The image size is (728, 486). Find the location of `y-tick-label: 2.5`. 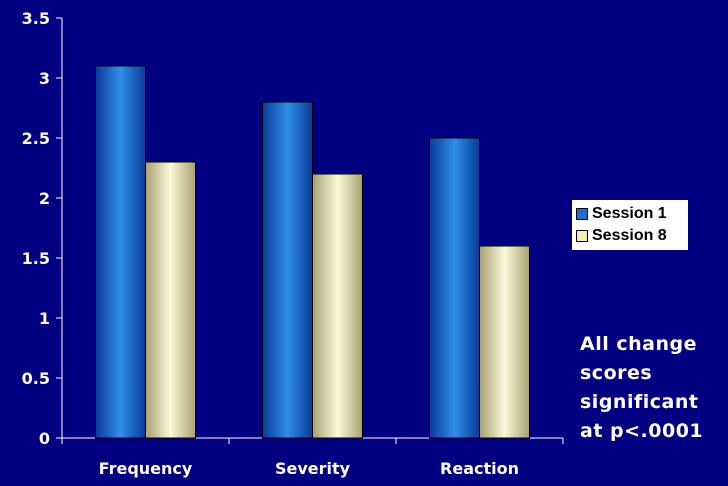

y-tick-label: 2.5 is located at coordinates (36, 138).